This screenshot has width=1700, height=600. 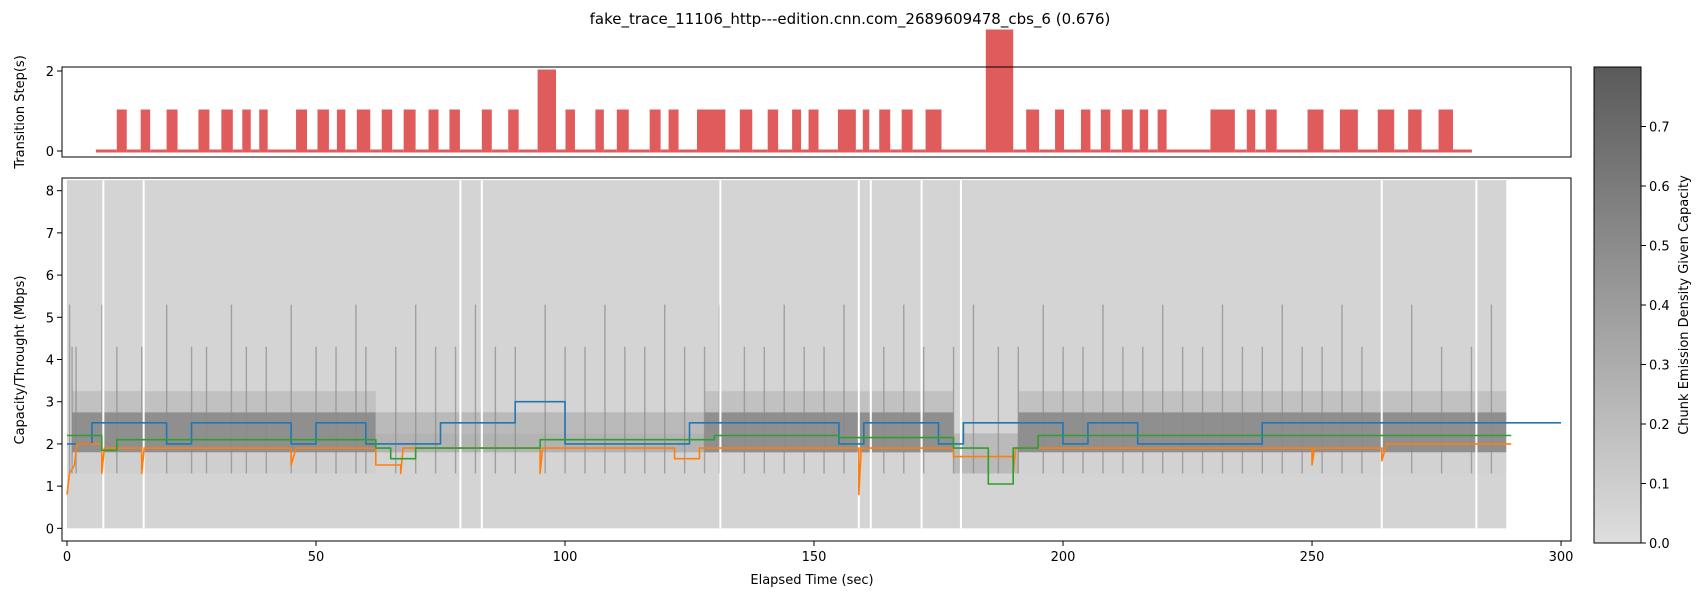 I want to click on y-tick-label: 1, so click(x=50, y=487).